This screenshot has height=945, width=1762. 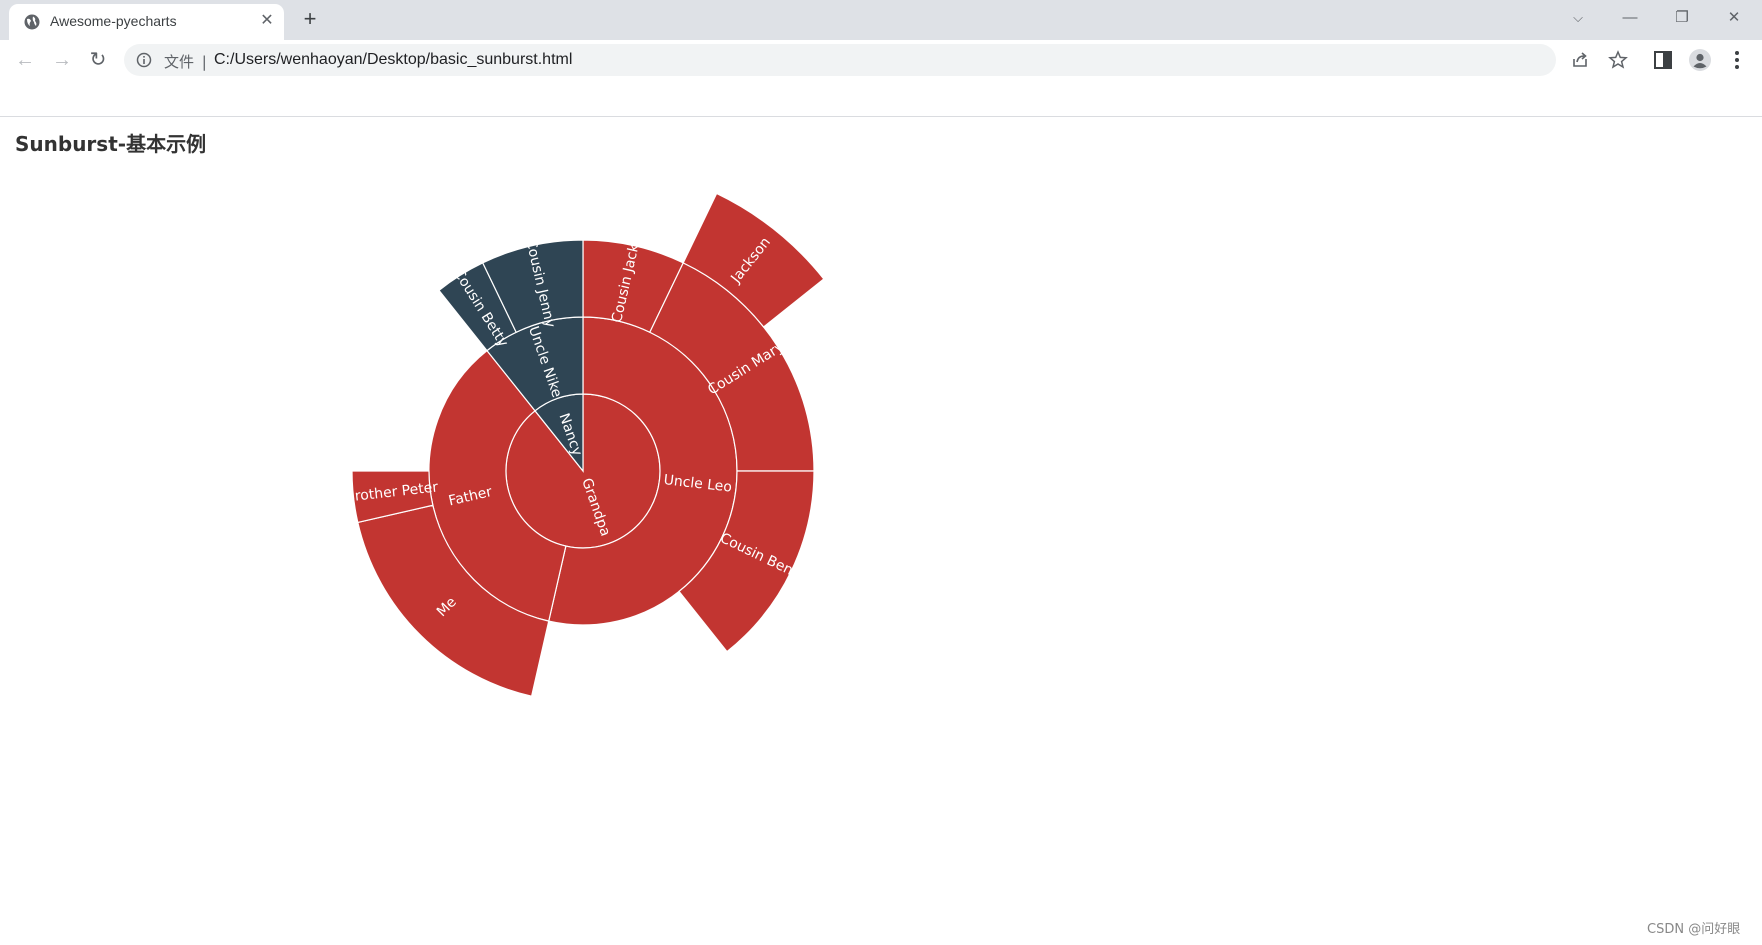 What do you see at coordinates (1618, 60) in the screenshot?
I see `star-icon` at bounding box center [1618, 60].